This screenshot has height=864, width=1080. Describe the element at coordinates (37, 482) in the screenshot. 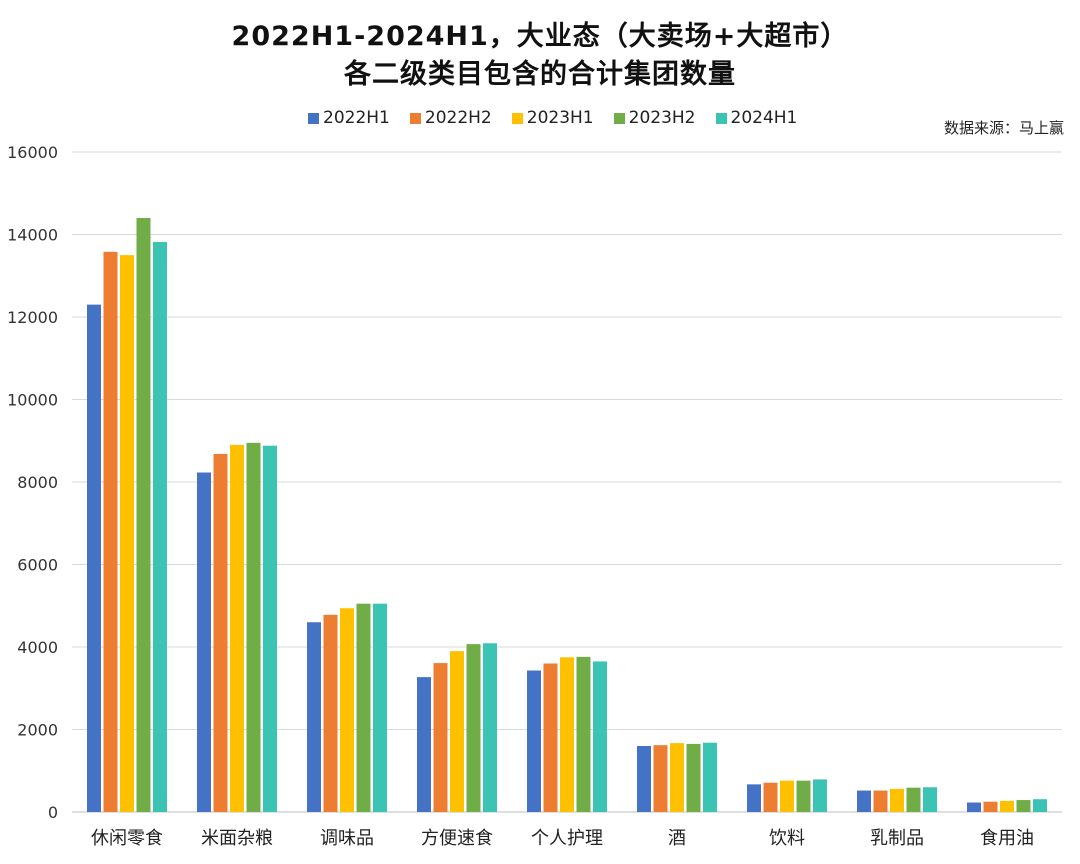

I see `y-tick-label: 8000` at that location.